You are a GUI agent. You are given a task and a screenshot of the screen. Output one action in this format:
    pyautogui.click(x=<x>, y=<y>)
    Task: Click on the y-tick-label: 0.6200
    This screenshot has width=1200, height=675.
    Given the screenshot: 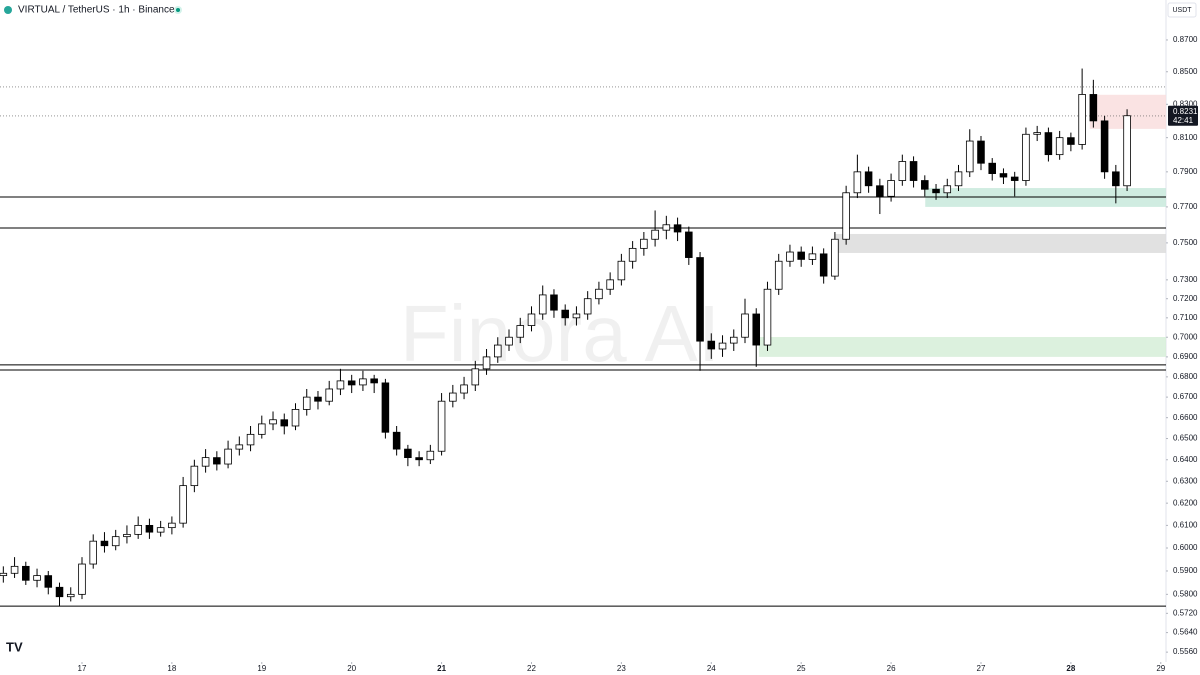 What is the action you would take?
    pyautogui.click(x=1185, y=502)
    